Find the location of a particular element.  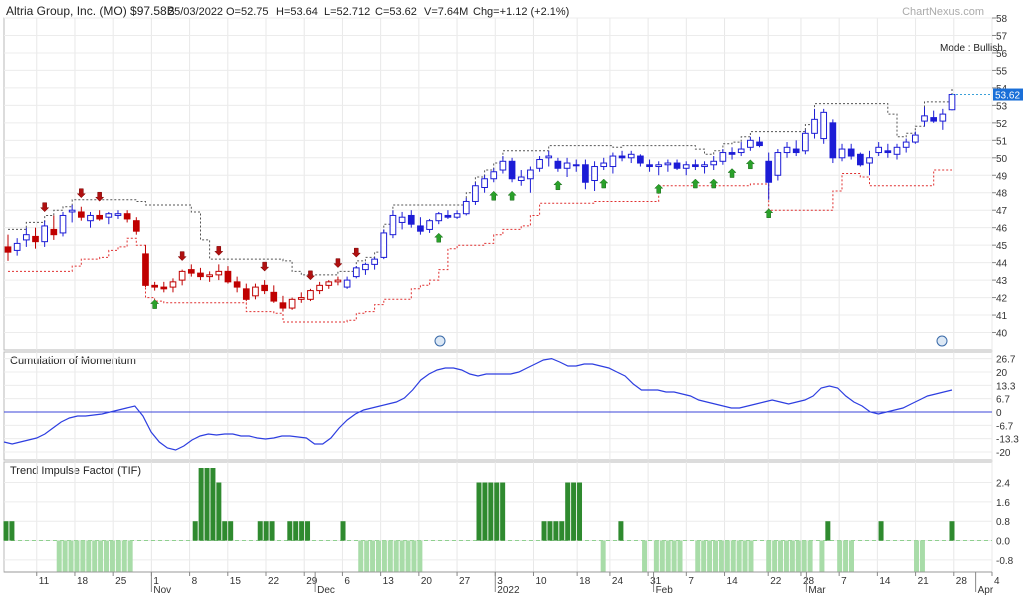

watermark: ChartNexus.com is located at coordinates (943, 12).